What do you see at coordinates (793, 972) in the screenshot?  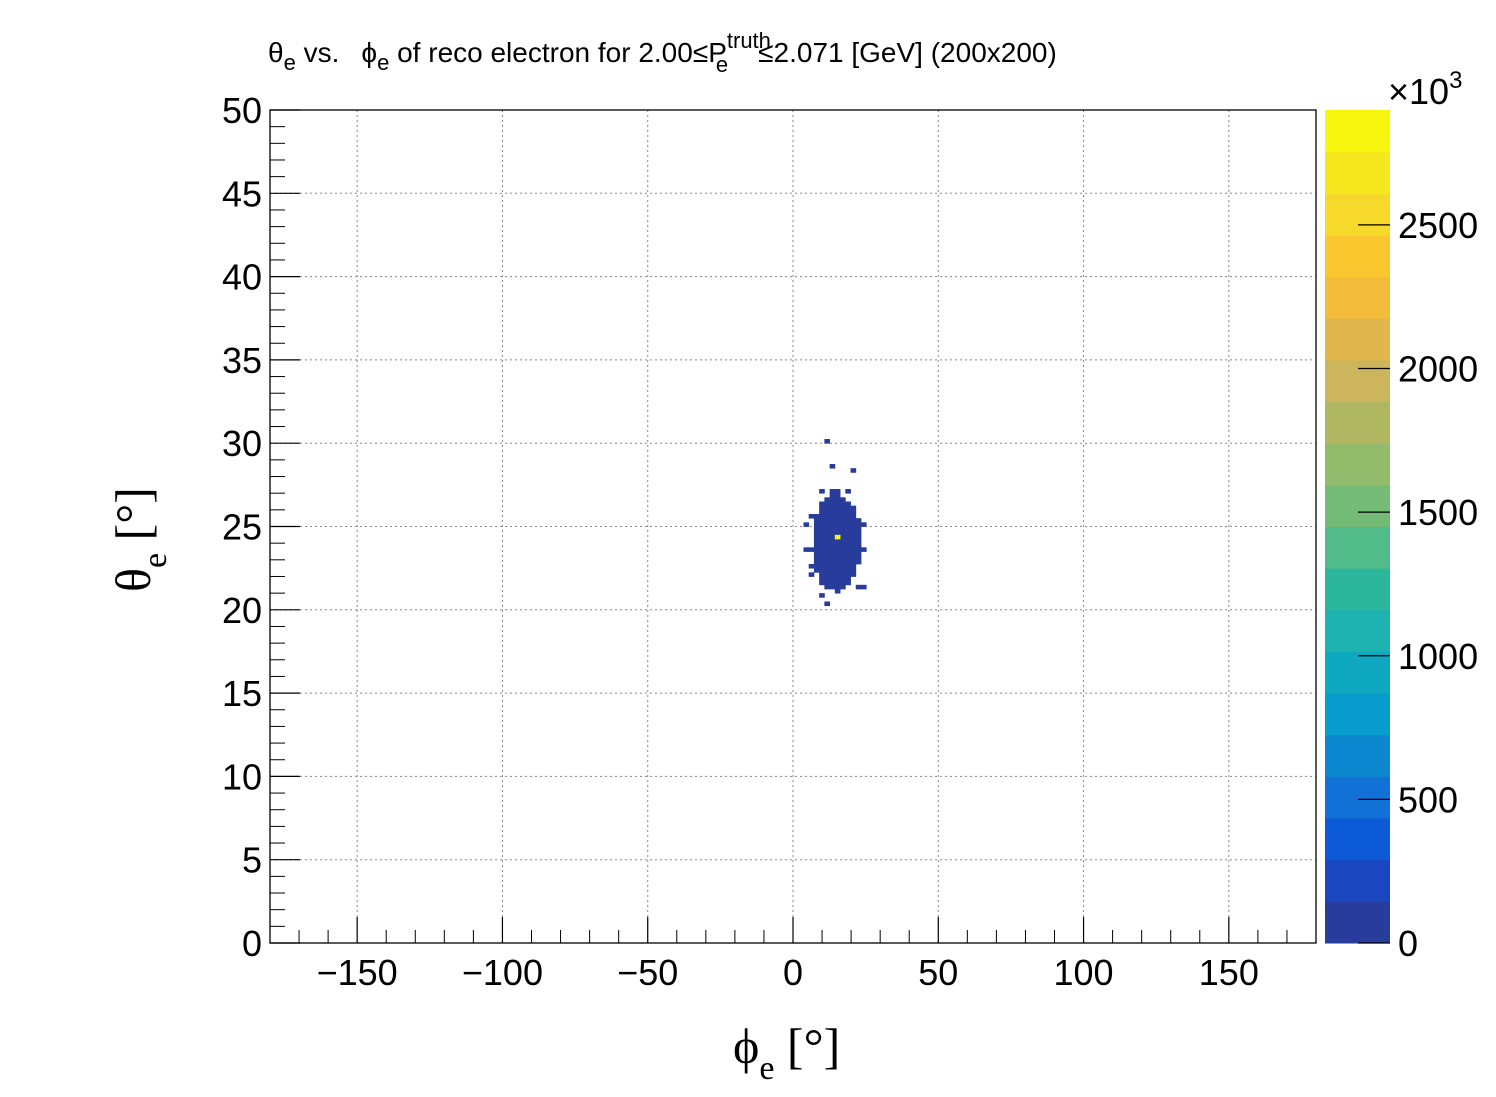 I see `x-tick-label: 0` at bounding box center [793, 972].